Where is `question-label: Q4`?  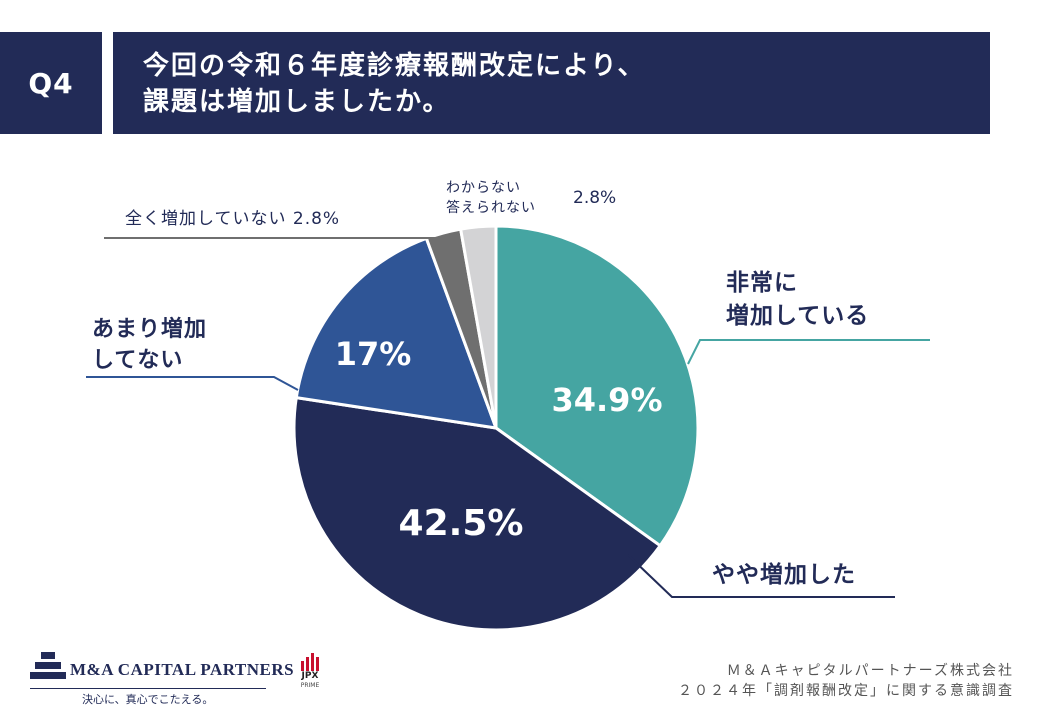 question-label: Q4 is located at coordinates (51, 83).